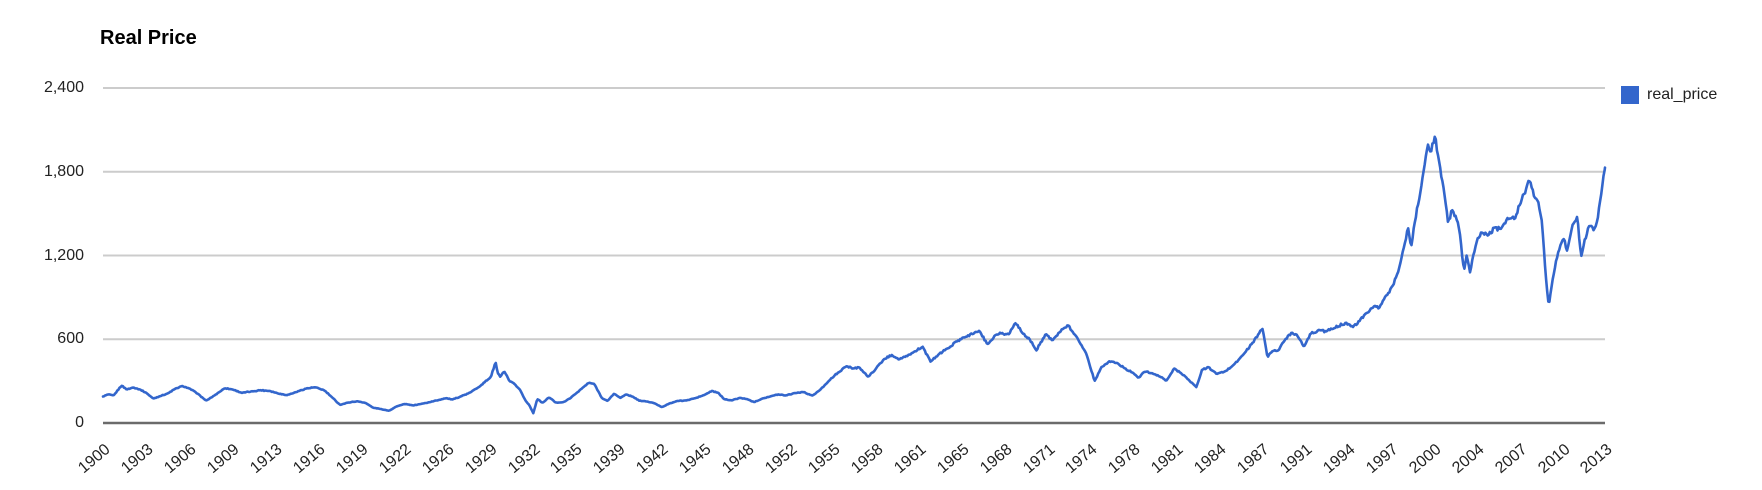 Image resolution: width=1762 pixels, height=490 pixels. I want to click on legend-label: real_price, so click(1682, 94).